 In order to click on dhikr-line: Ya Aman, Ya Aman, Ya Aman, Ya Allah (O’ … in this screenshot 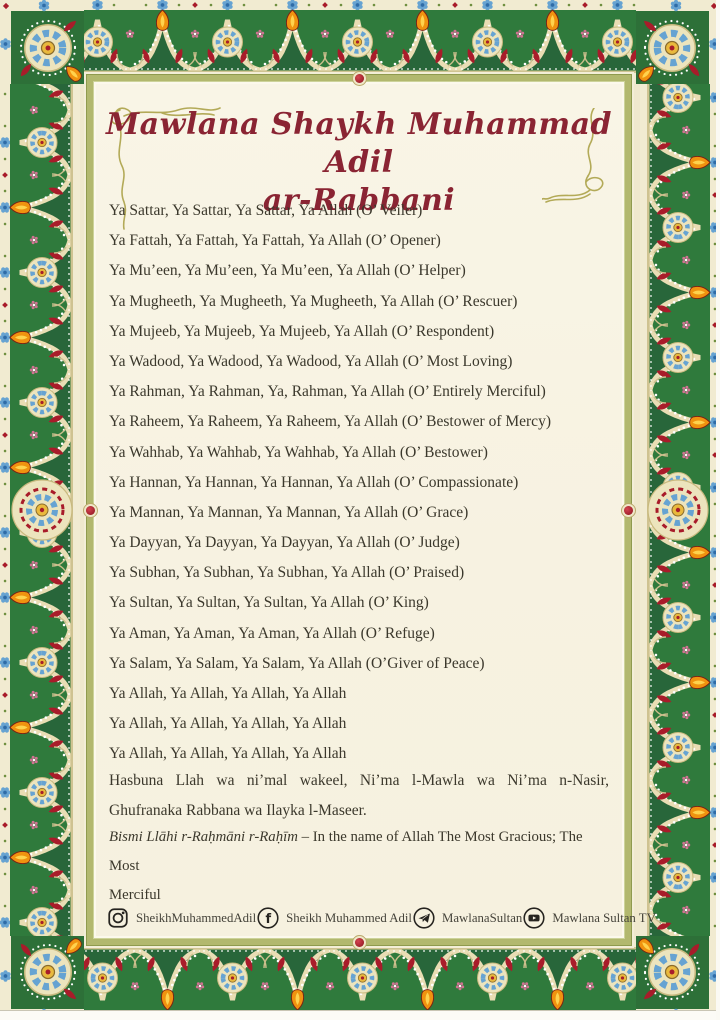, I will do `click(272, 633)`.